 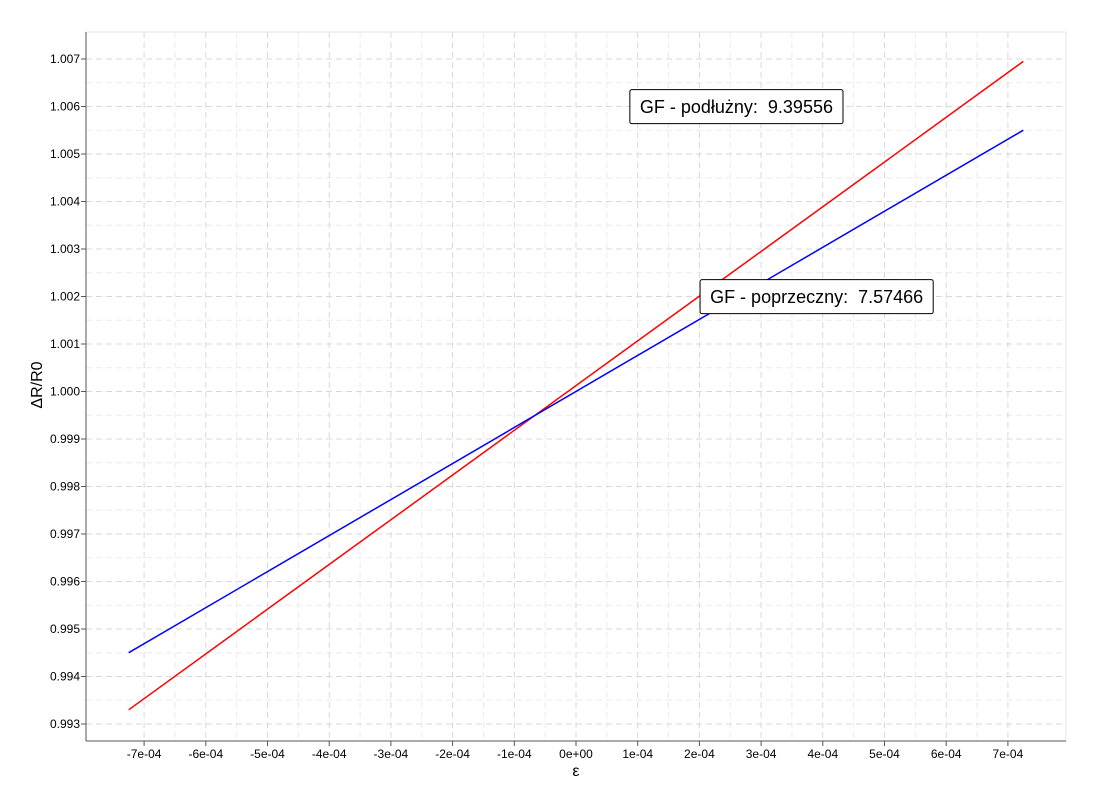 I want to click on y-tick-label: 1.000, so click(x=65, y=392).